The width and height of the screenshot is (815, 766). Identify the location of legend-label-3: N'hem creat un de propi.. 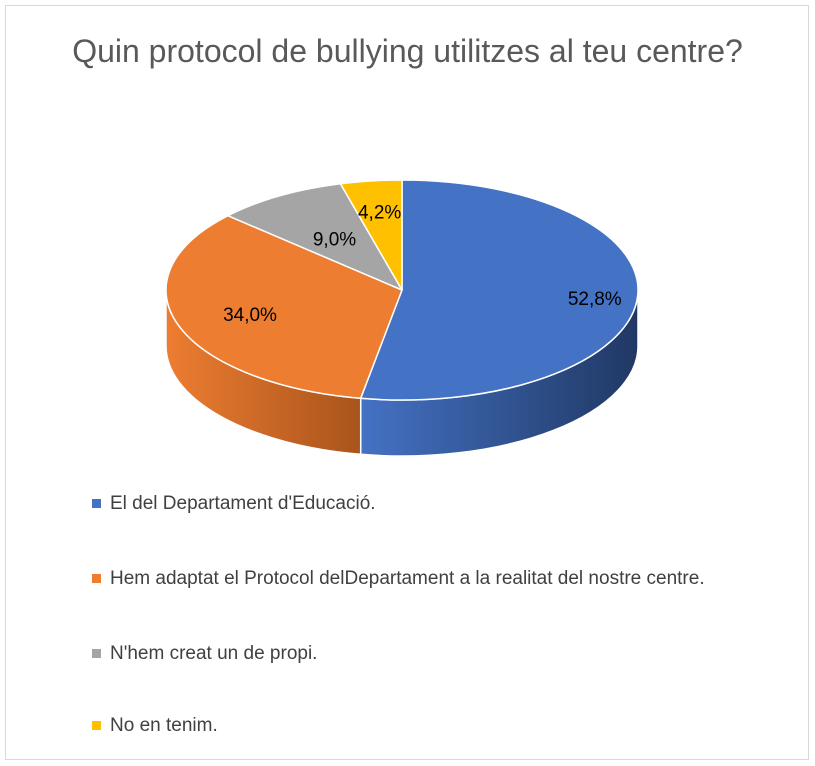
(214, 653).